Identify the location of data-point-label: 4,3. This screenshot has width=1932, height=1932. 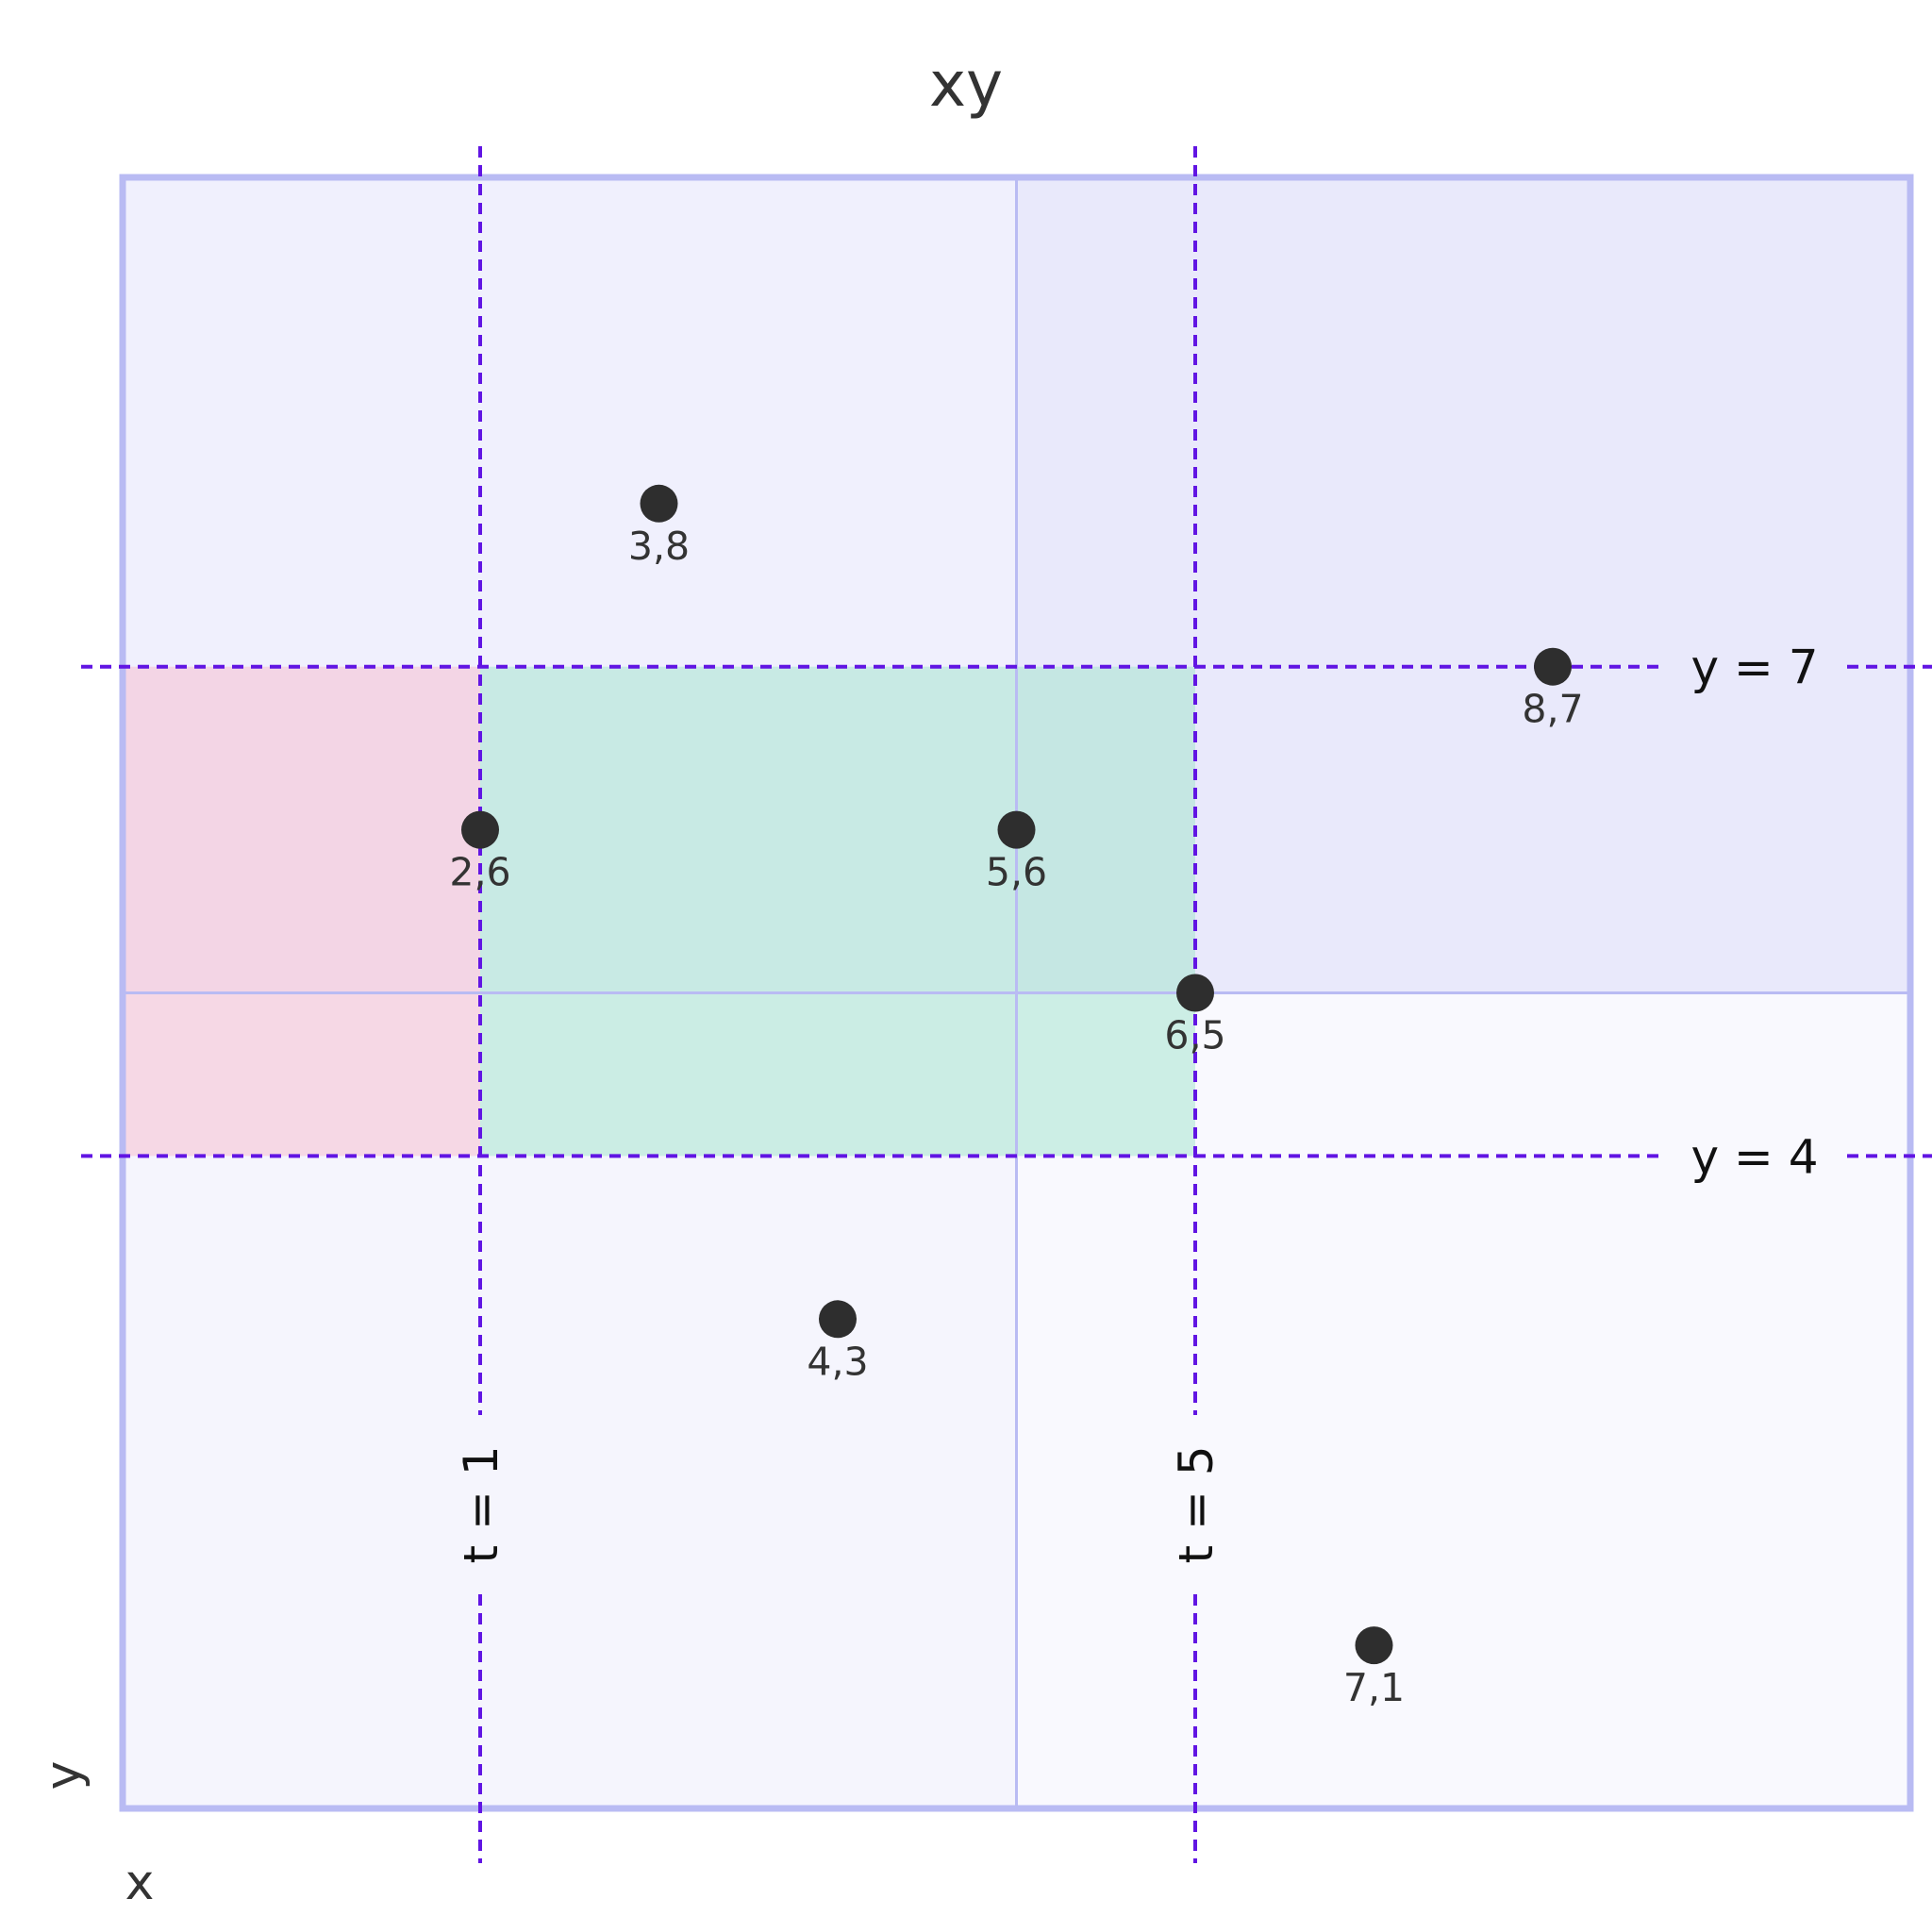
(838, 1361).